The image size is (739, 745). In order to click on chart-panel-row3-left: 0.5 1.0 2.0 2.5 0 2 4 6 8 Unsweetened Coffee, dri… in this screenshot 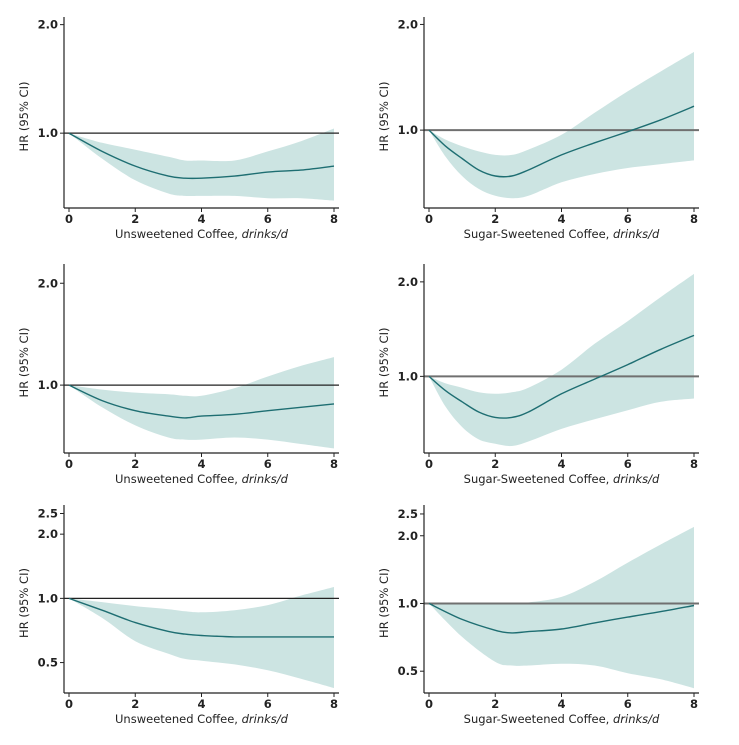, I will do `click(178, 615)`.